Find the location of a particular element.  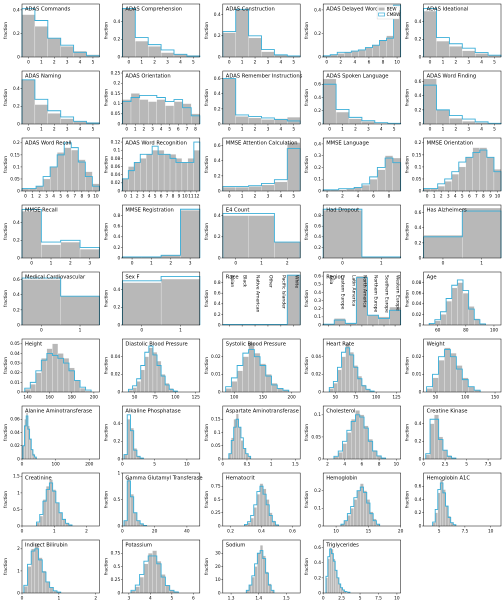

category-label: North America is located at coordinates (364, 291).